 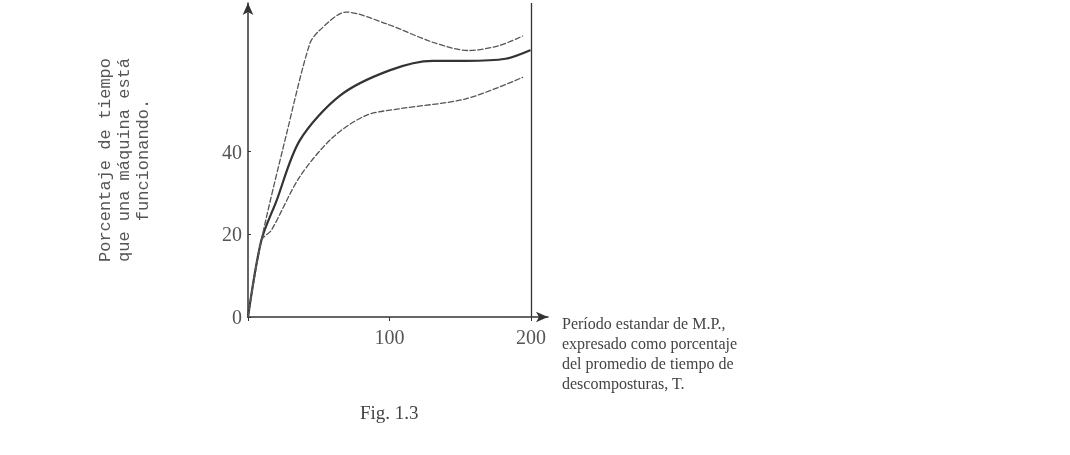 I want to click on y-tick-label: 40, so click(x=232, y=151).